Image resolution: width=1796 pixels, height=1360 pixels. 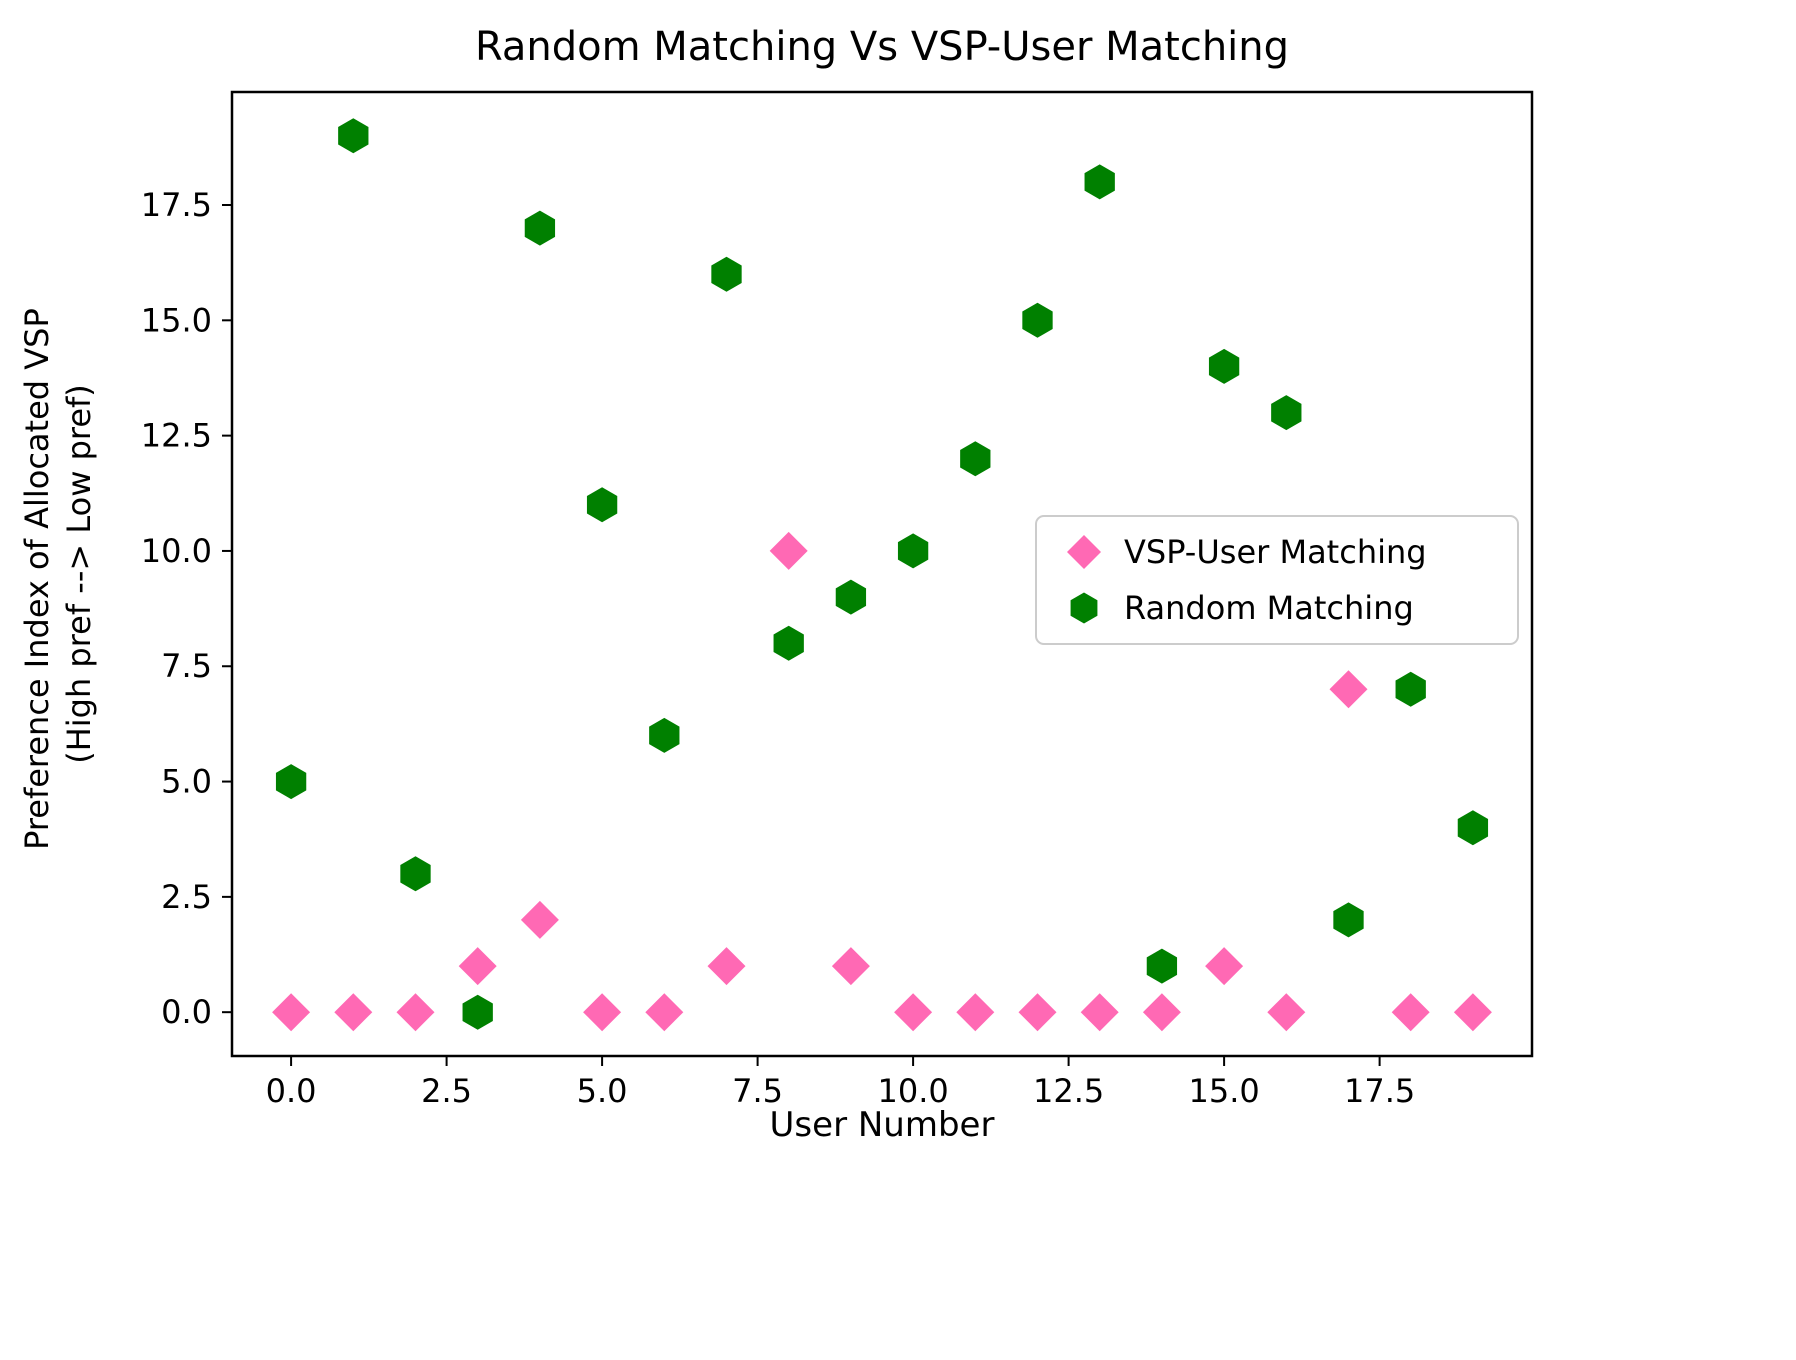 I want to click on legend-markers, so click(x=1084, y=579).